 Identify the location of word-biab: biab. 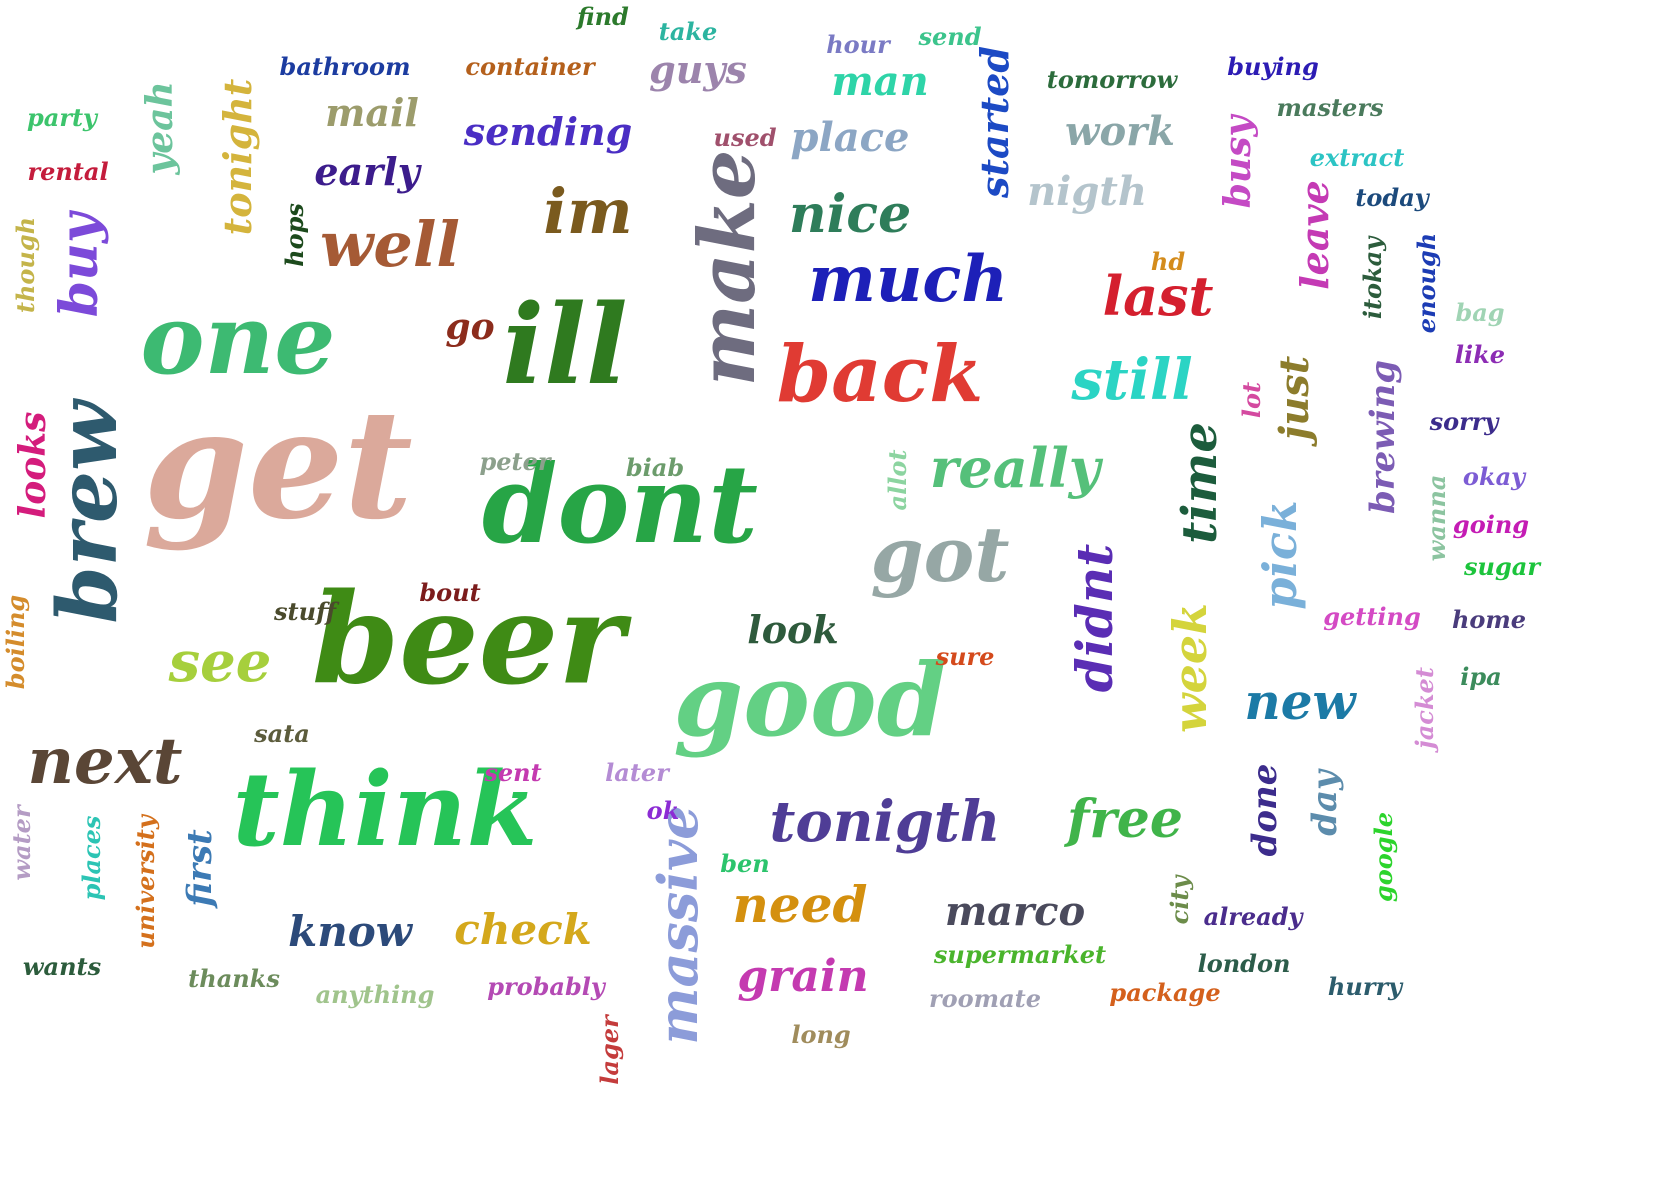
(655, 467).